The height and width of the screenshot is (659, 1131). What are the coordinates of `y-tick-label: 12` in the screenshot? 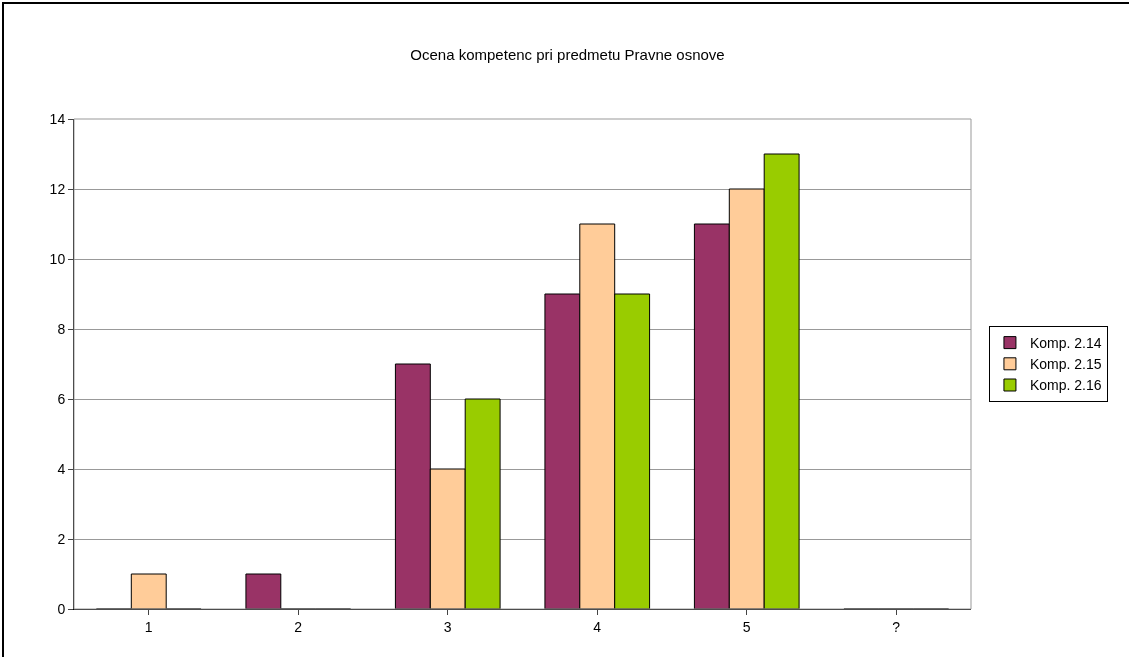 It's located at (57, 188).